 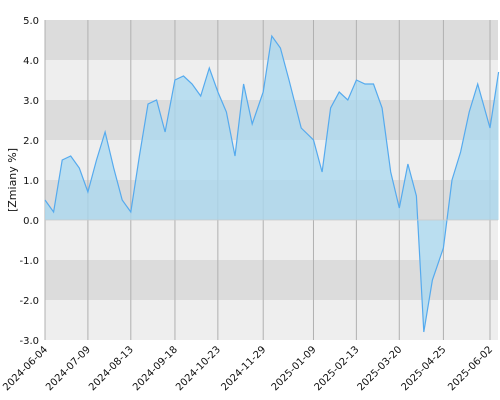 What do you see at coordinates (243, 368) in the screenshot?
I see `x-tick-label: 2024-11-29` at bounding box center [243, 368].